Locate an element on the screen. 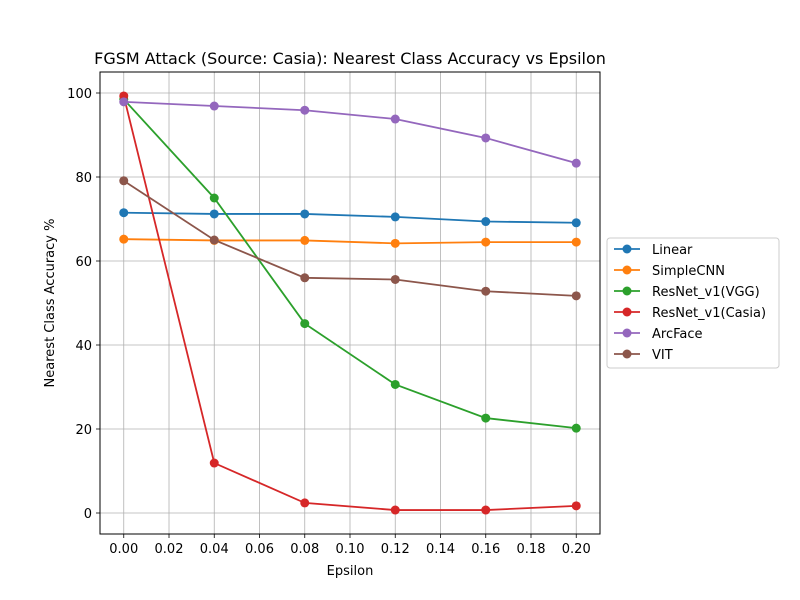 This screenshot has height=600, width=800. legend-item: ArcFace is located at coordinates (658, 334).